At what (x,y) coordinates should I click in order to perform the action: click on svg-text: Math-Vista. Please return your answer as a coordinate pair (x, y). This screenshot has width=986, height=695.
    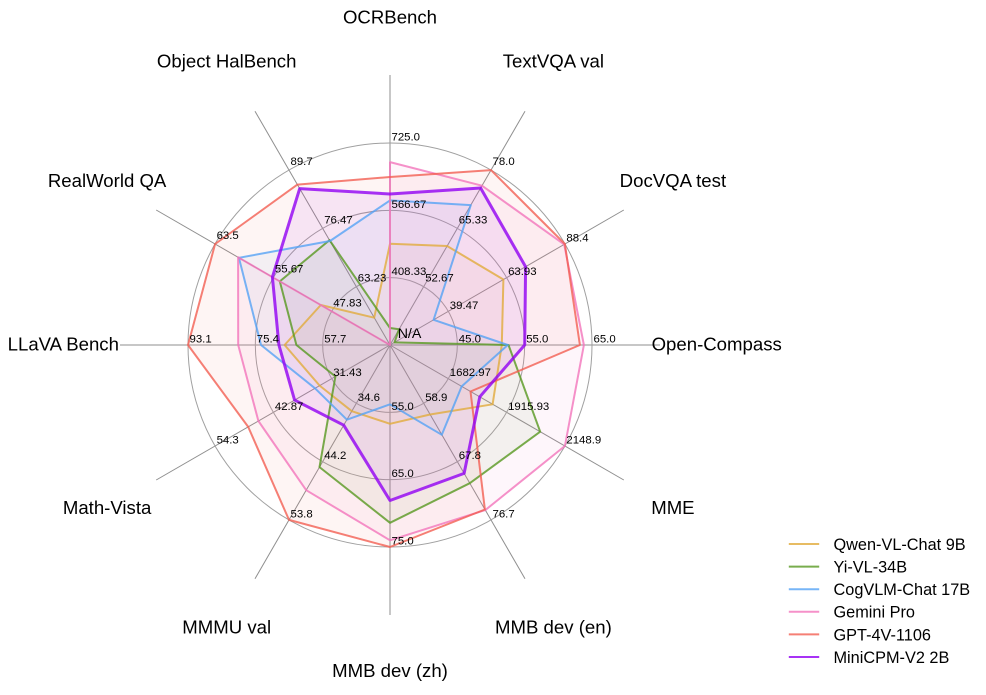
    Looking at the image, I should click on (107, 507).